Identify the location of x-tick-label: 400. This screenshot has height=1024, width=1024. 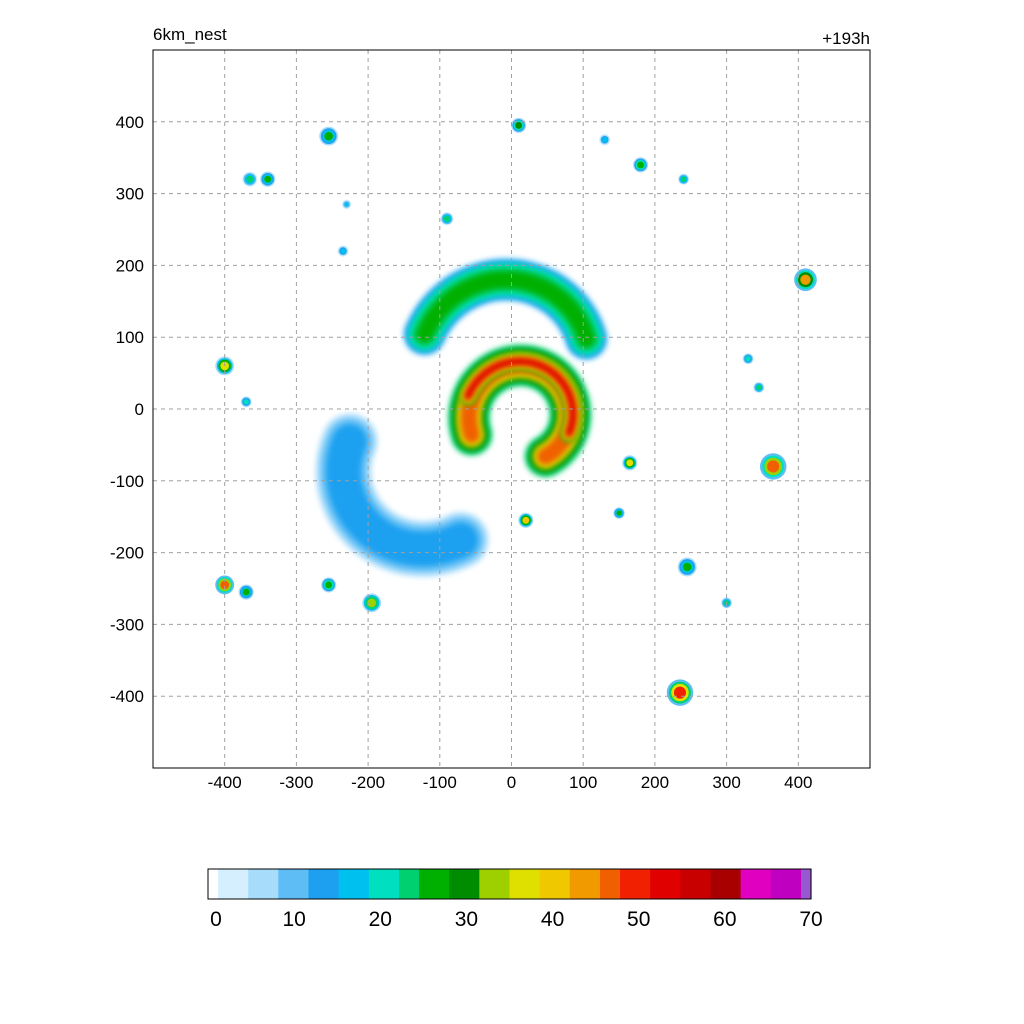
(798, 782).